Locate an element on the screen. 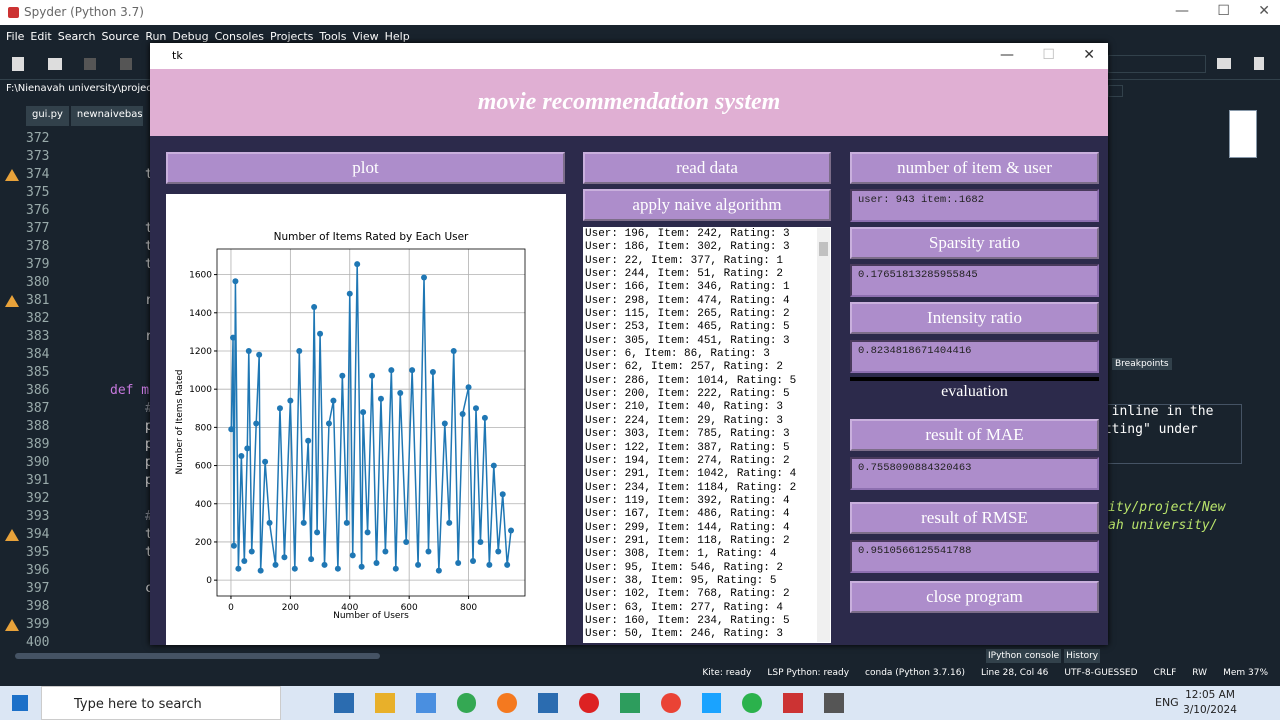 The height and width of the screenshot is (720, 1280). line-number: 392 is located at coordinates (38, 498).